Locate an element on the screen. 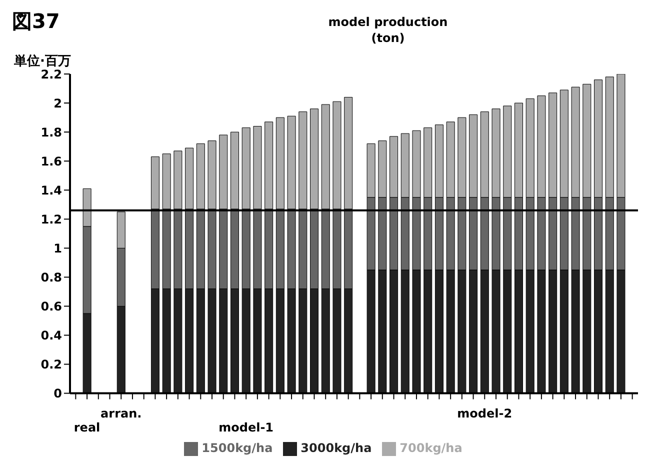  y-axis-title: 単位·百万 is located at coordinates (42, 61).